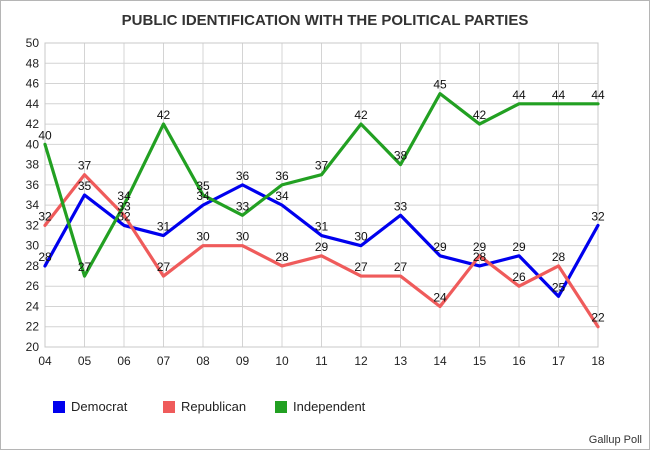 The image size is (650, 450). What do you see at coordinates (598, 361) in the screenshot?
I see `x-tick-label: 18` at bounding box center [598, 361].